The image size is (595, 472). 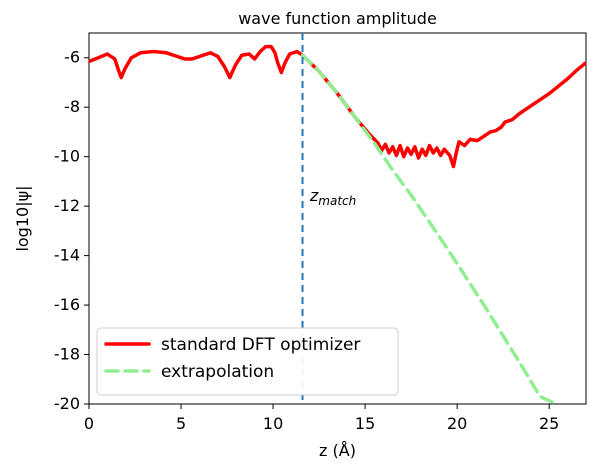 I want to click on y-tick-label: -10, so click(x=67, y=156).